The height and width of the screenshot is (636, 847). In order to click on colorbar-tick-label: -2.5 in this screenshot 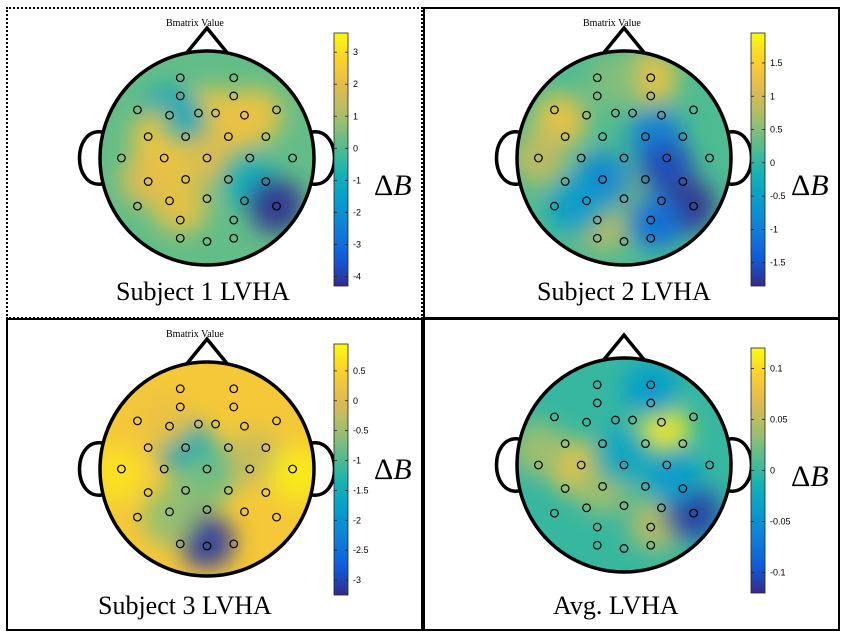, I will do `click(361, 550)`.